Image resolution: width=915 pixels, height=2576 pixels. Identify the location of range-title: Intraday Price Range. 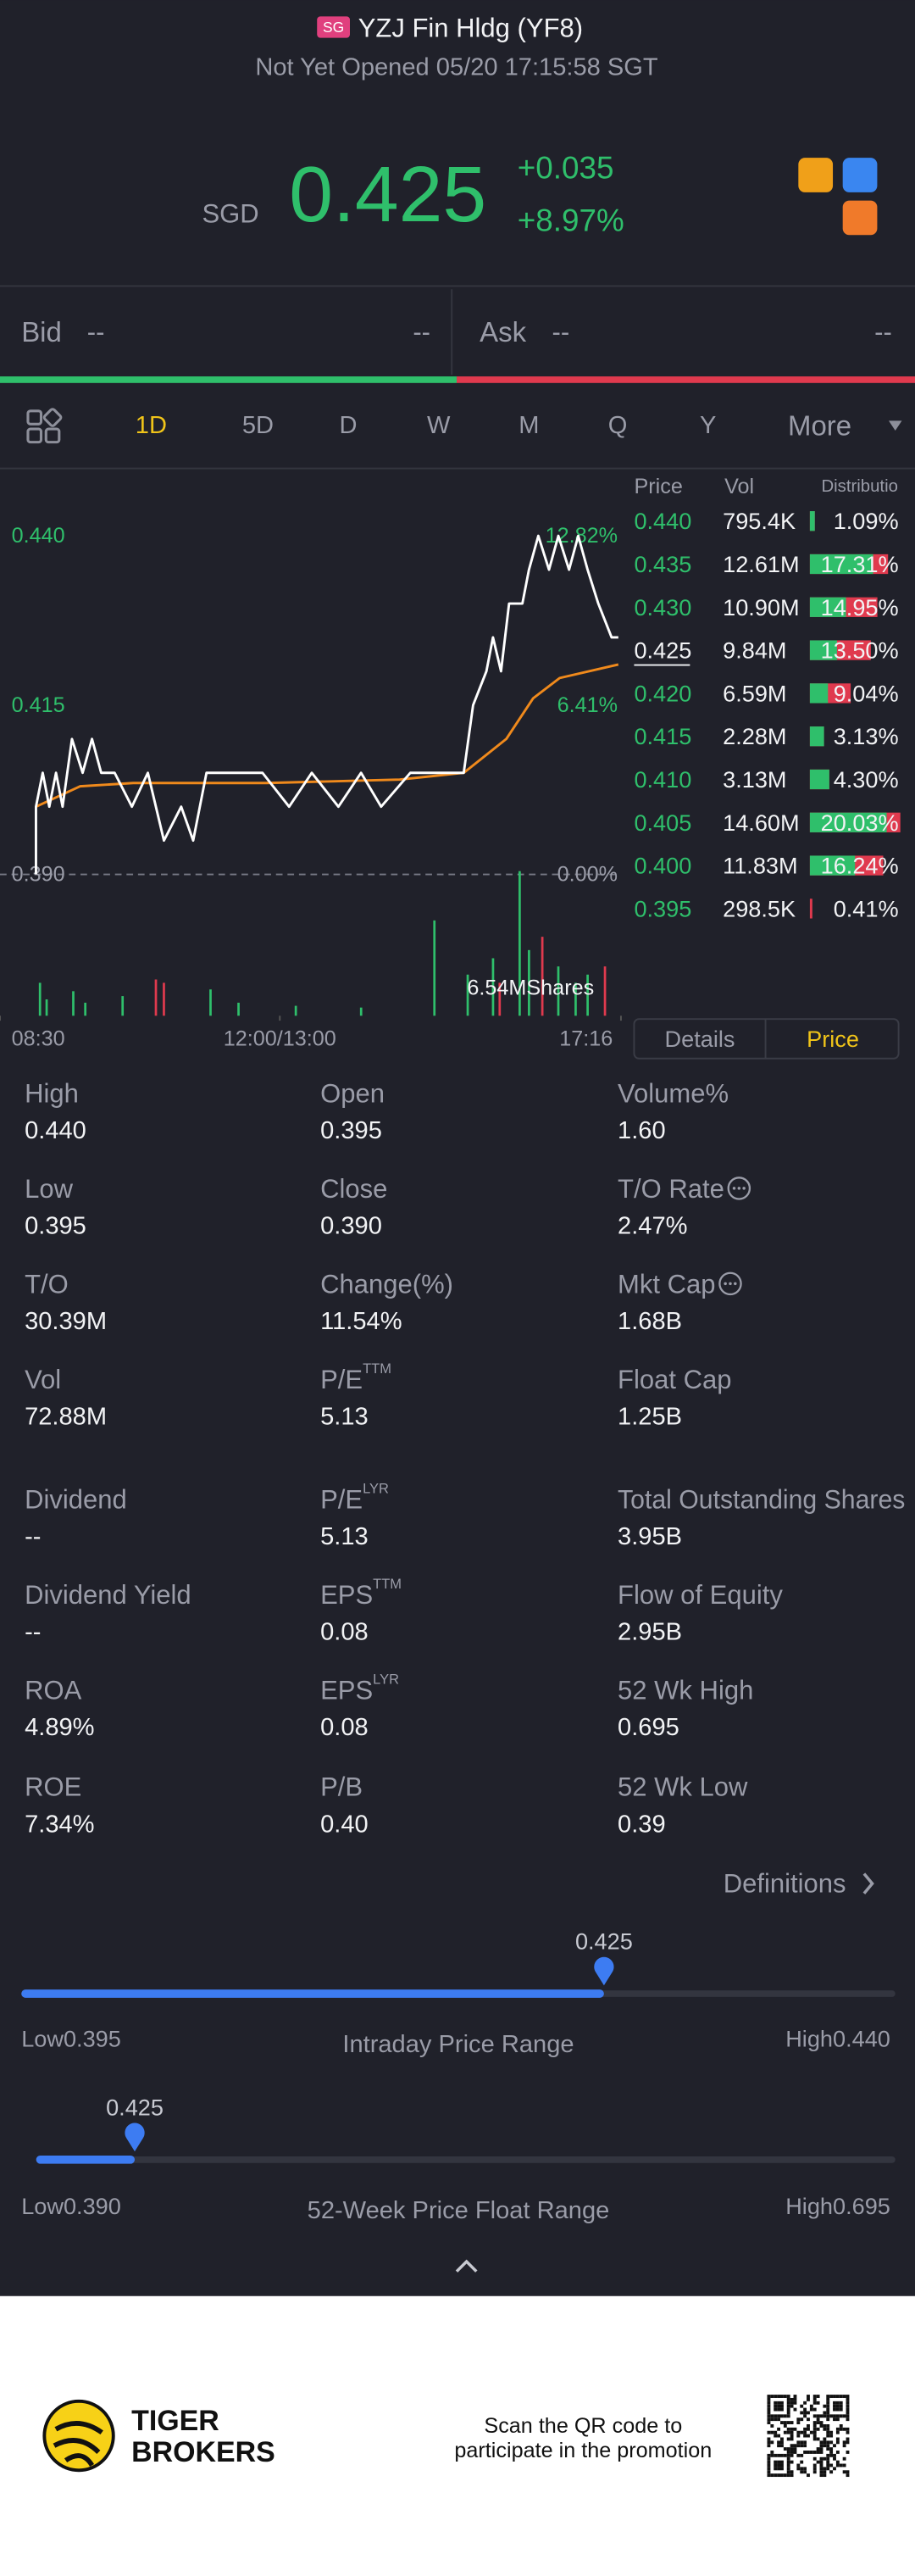
(458, 2044).